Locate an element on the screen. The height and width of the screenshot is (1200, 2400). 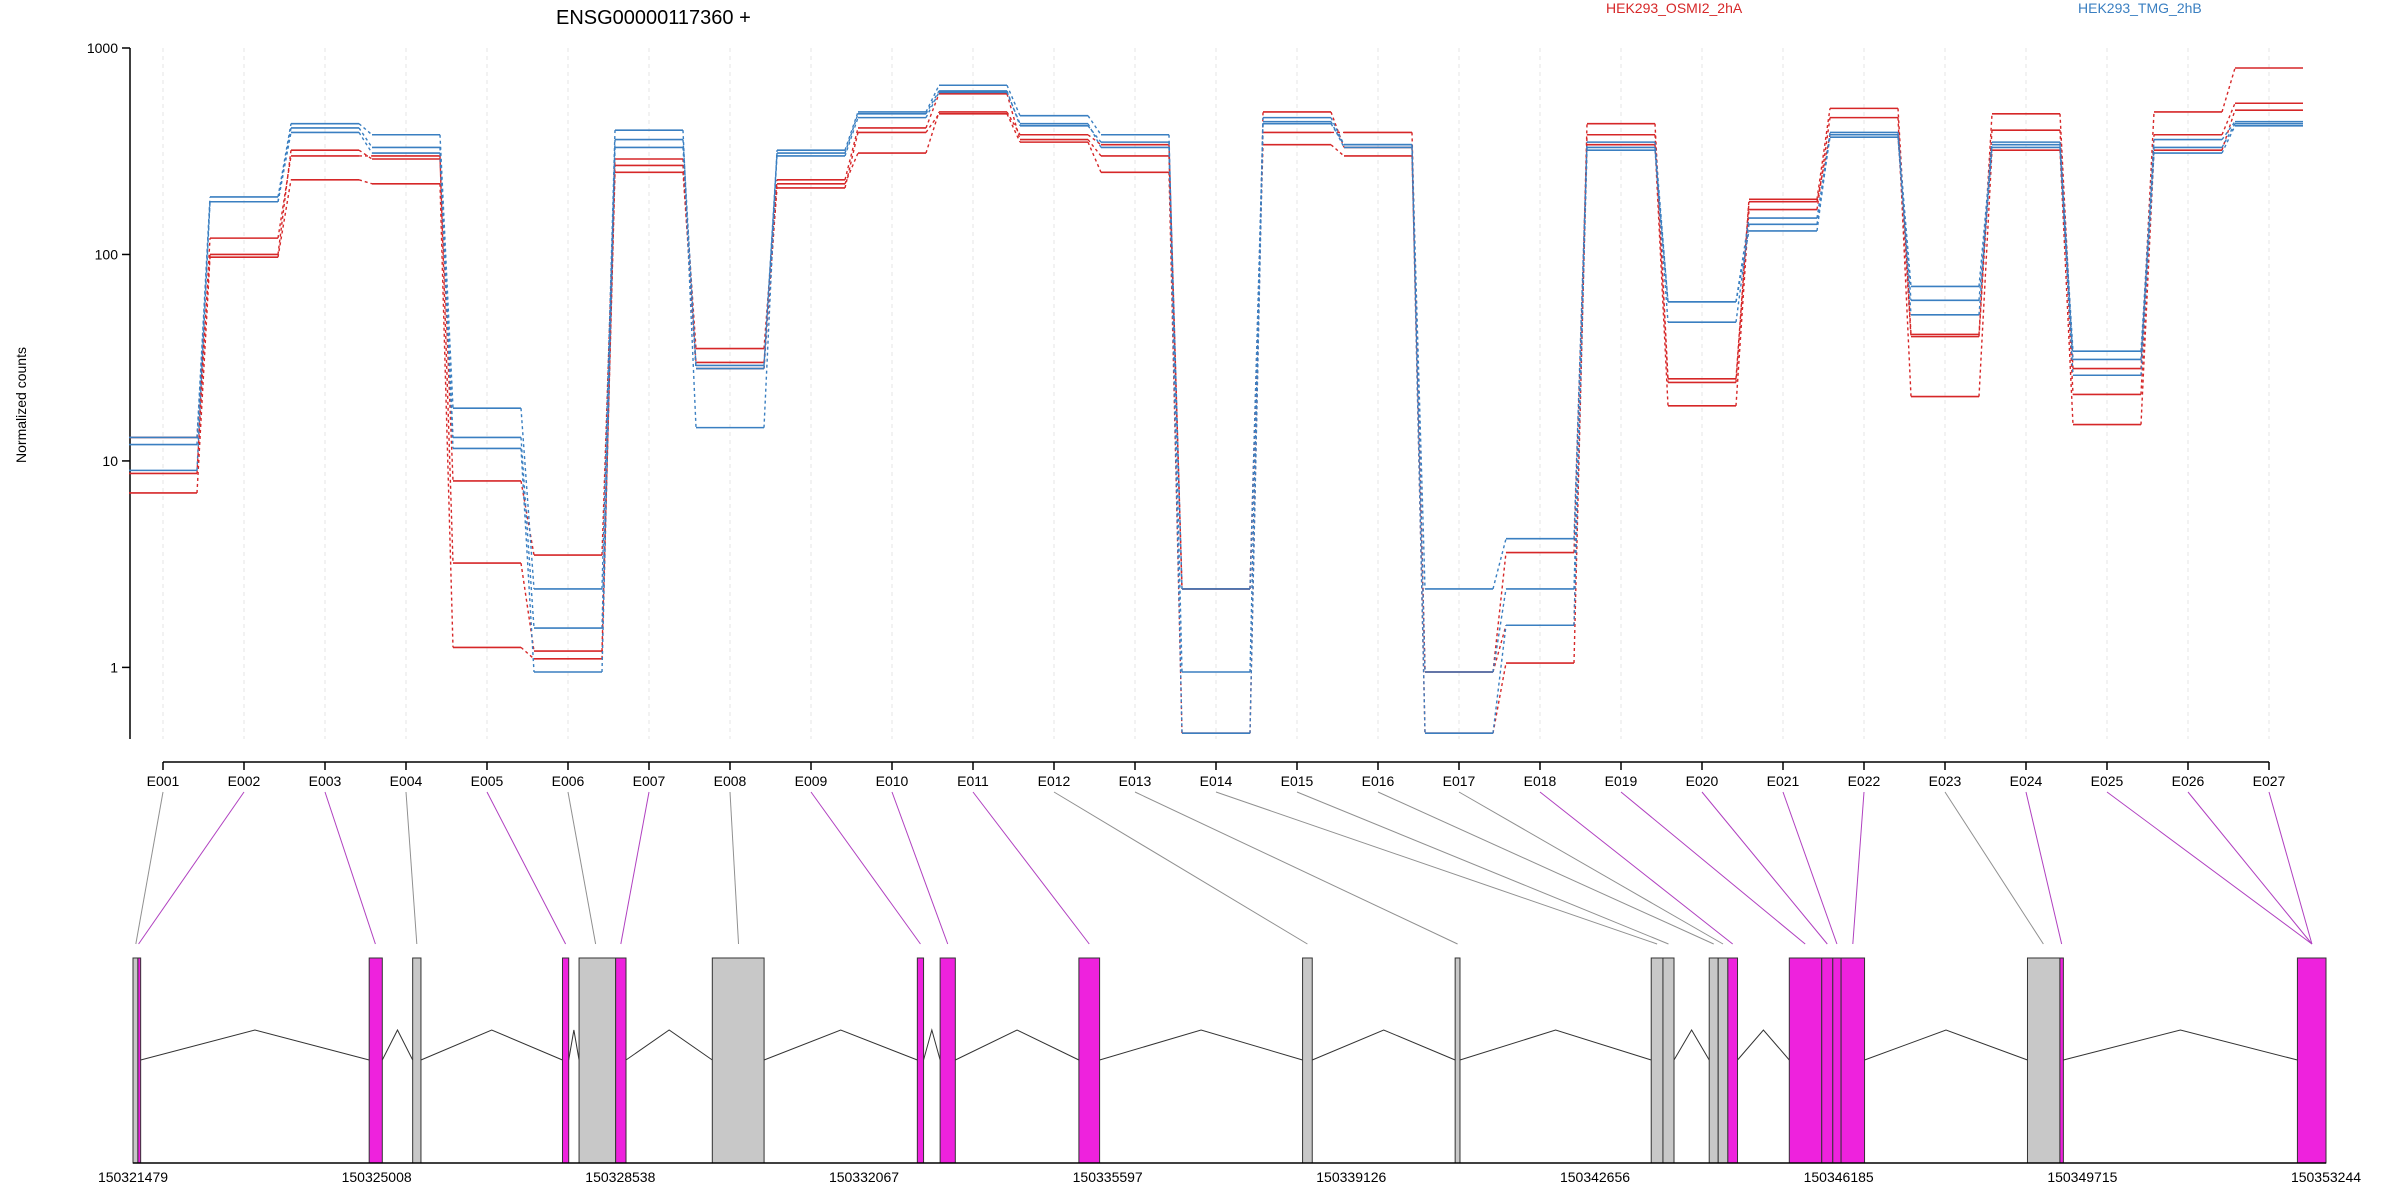
x-tick-label: E016 is located at coordinates (1378, 781).